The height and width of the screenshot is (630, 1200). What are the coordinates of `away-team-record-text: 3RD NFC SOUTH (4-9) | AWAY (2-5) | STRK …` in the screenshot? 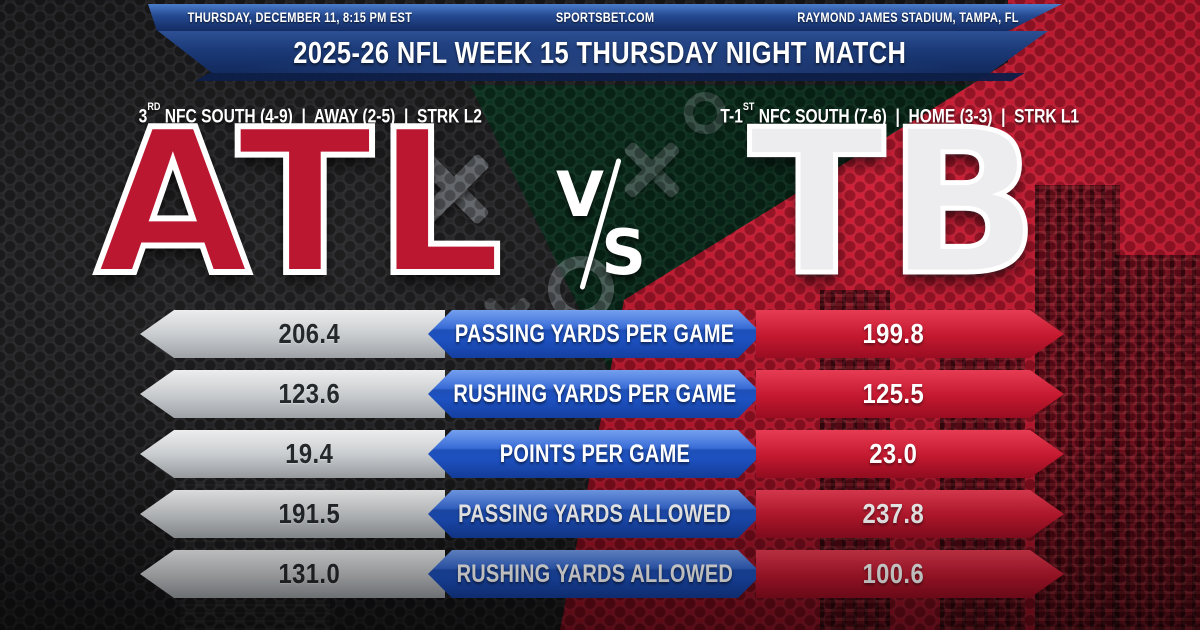 It's located at (309, 114).